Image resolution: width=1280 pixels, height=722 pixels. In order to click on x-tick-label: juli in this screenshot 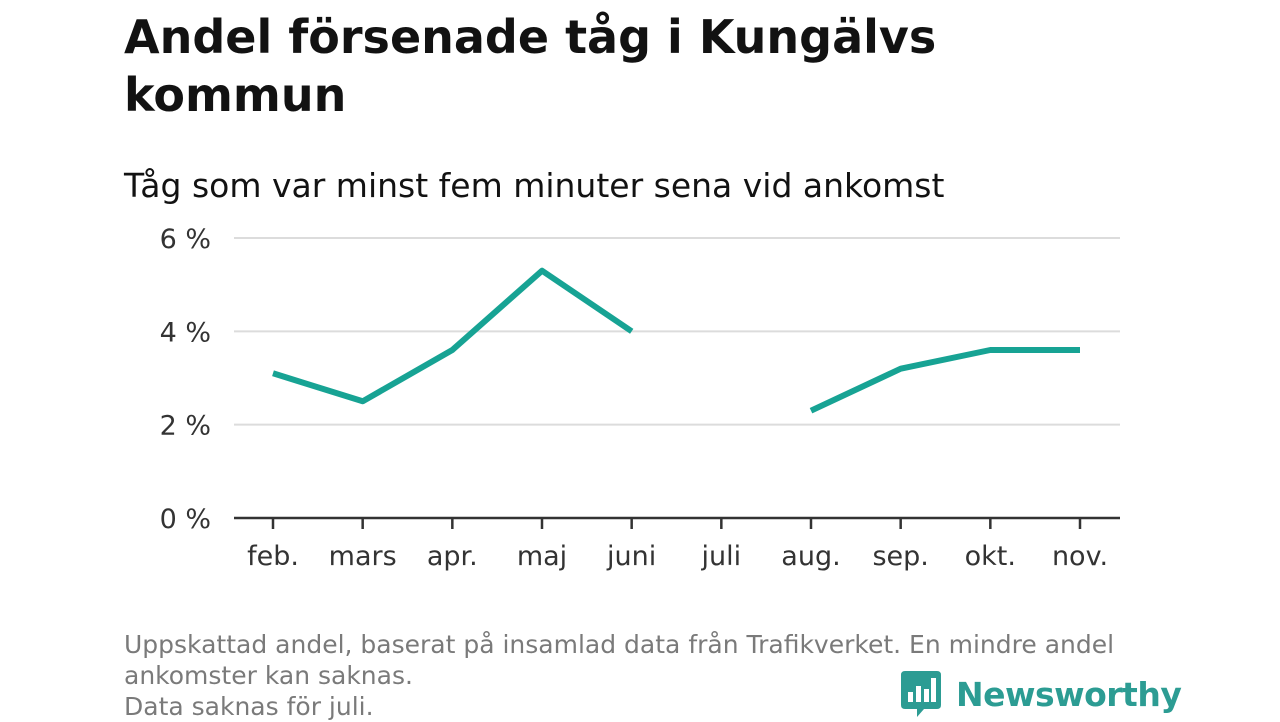, I will do `click(721, 556)`.